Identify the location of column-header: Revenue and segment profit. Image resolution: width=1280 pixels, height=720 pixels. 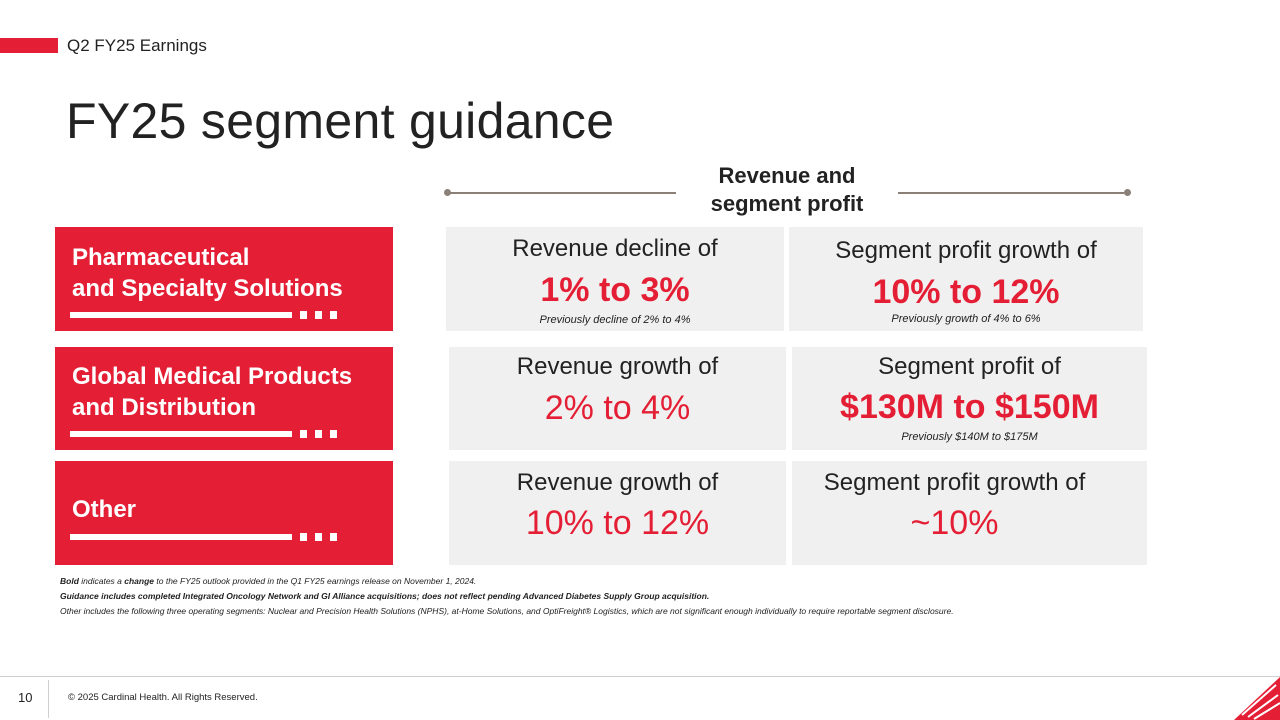
(787, 190).